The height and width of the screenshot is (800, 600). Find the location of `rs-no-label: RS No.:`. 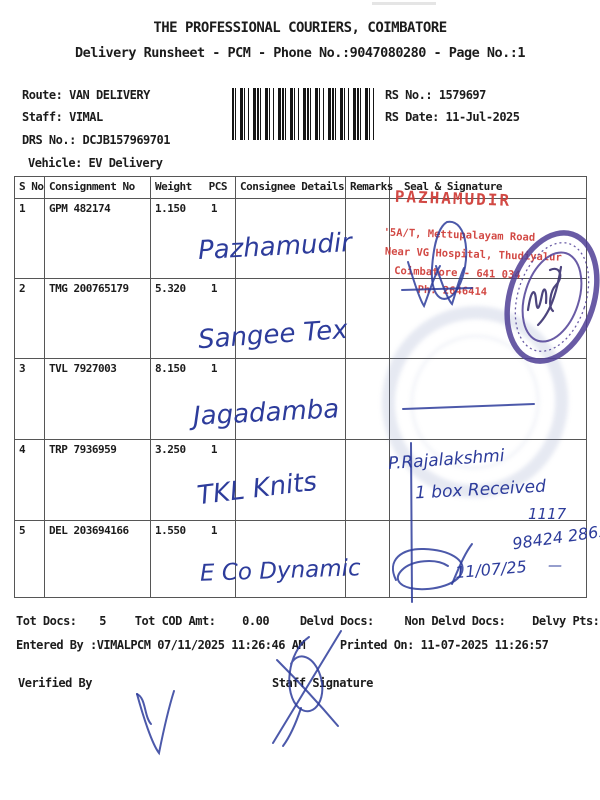

rs-no-label: RS No.: is located at coordinates (409, 95).